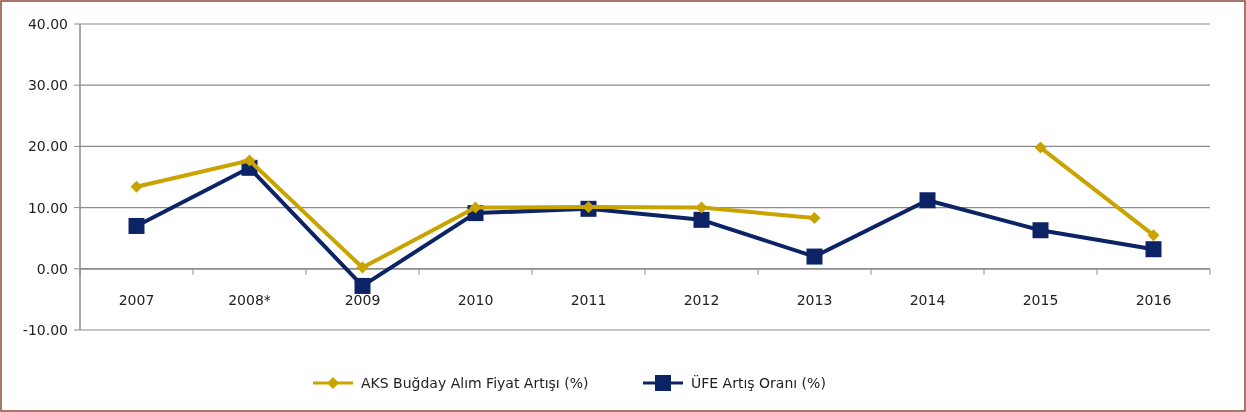 This screenshot has width=1246, height=412. Describe the element at coordinates (52, 268) in the screenshot. I see `y-tick-label: 0.00` at that location.